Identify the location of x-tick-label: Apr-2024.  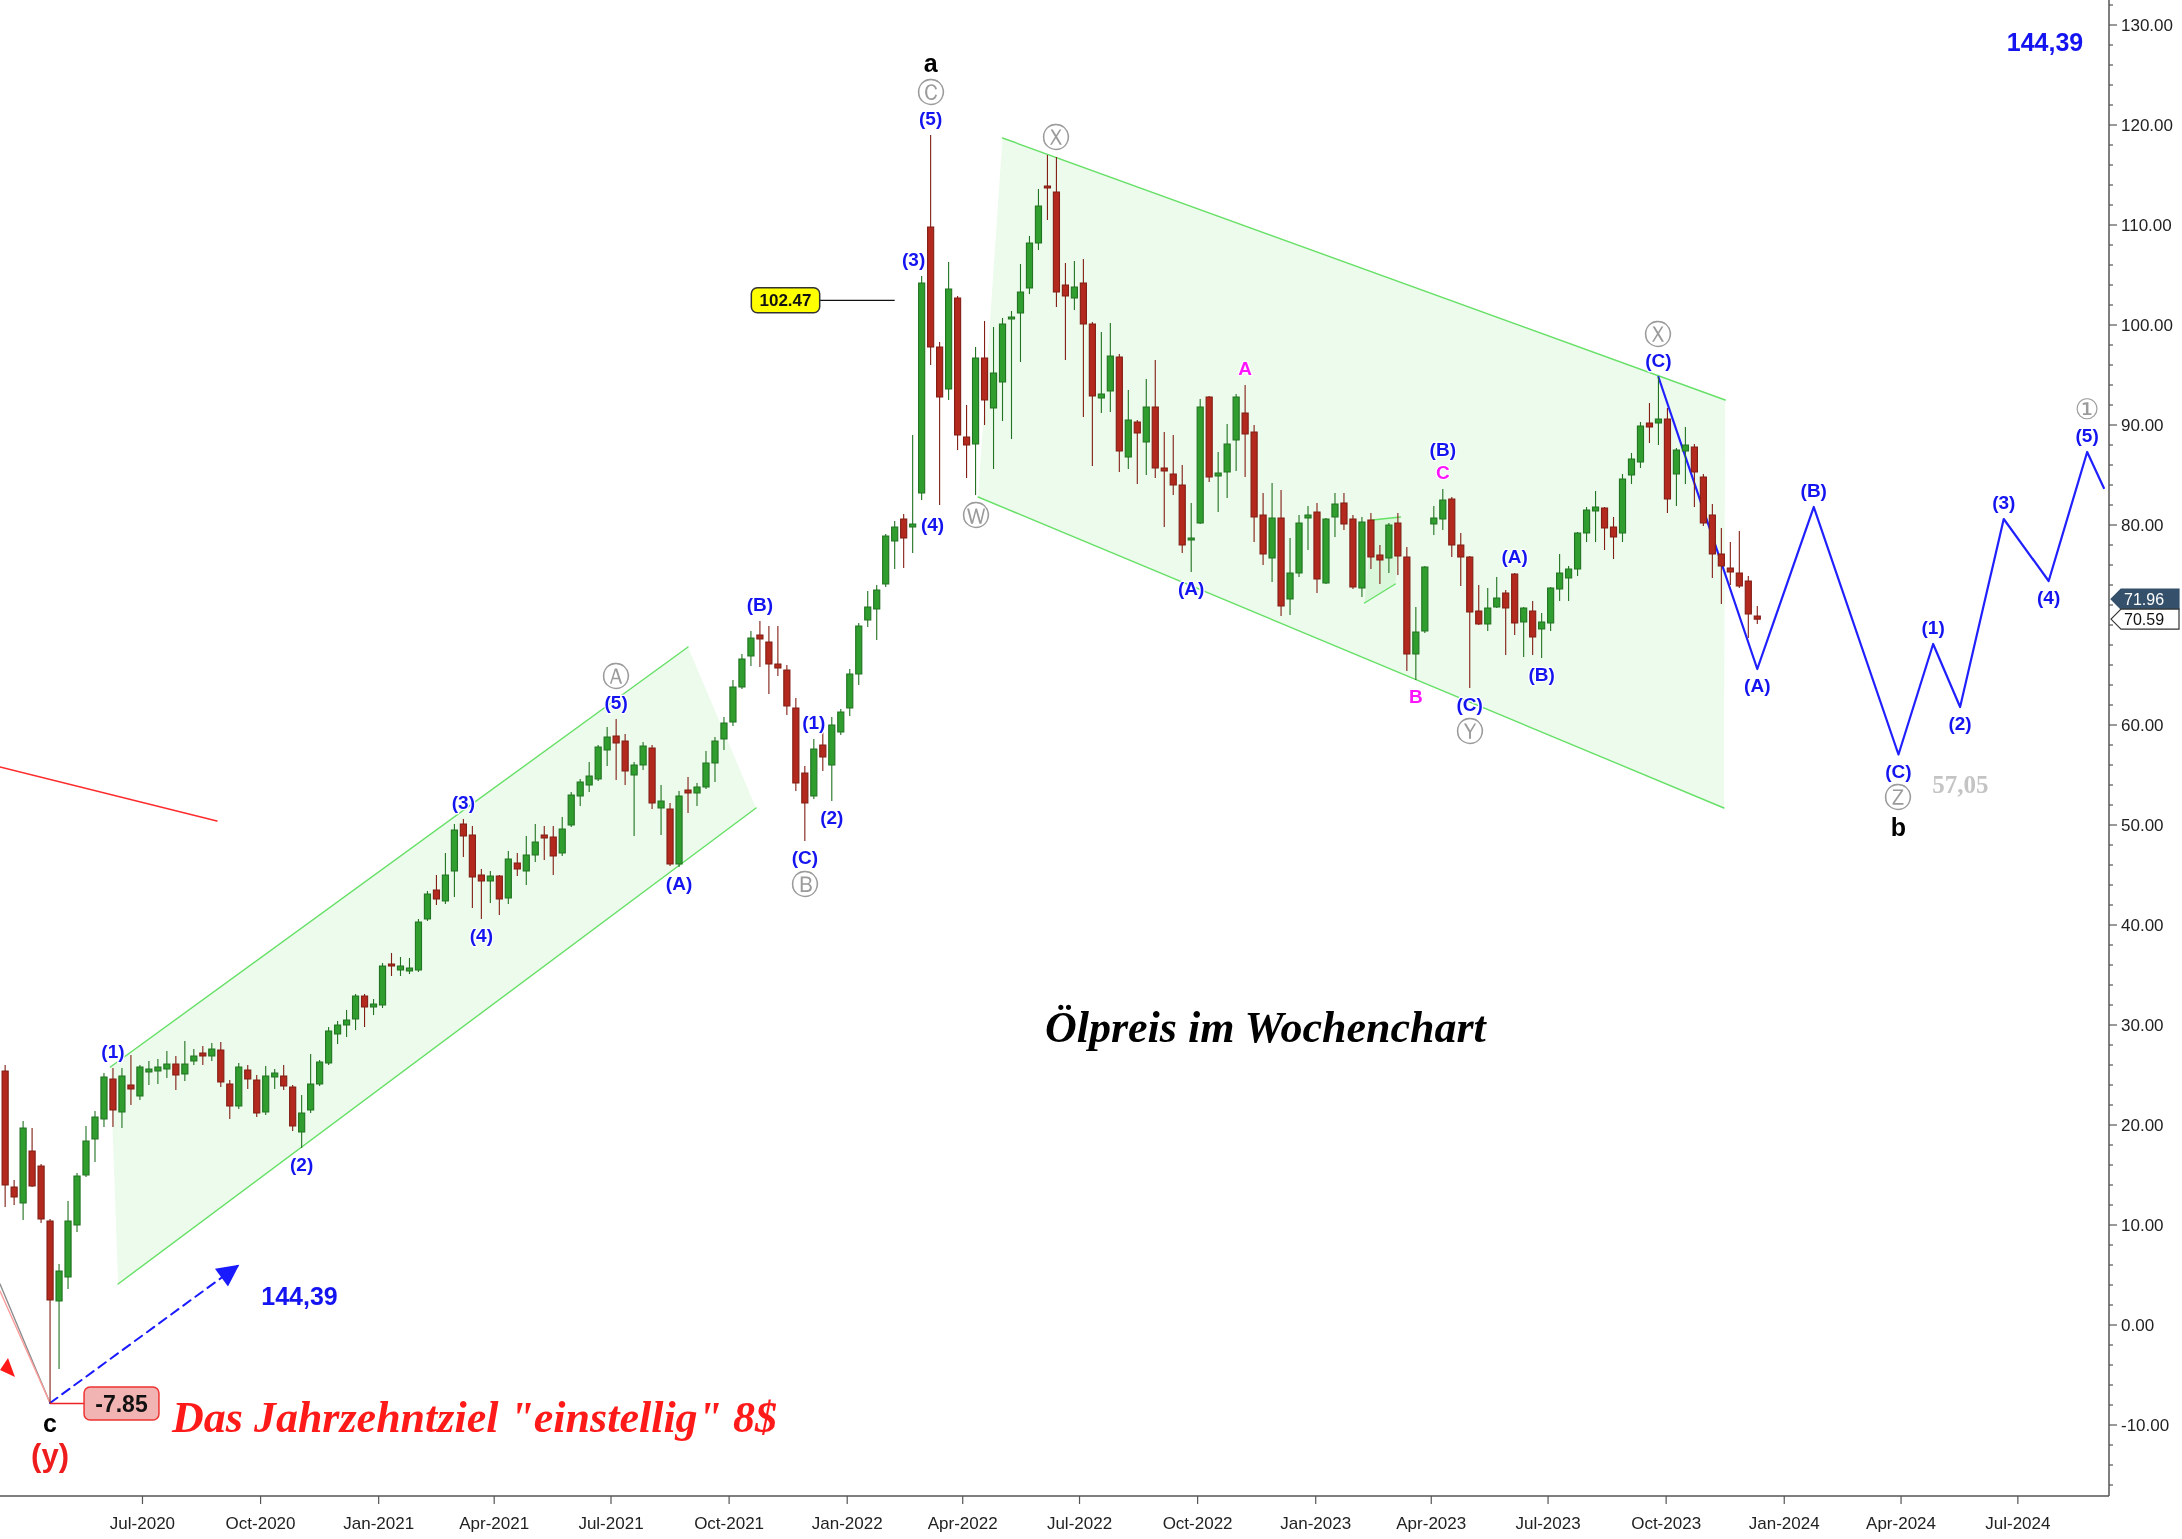
(1901, 1523).